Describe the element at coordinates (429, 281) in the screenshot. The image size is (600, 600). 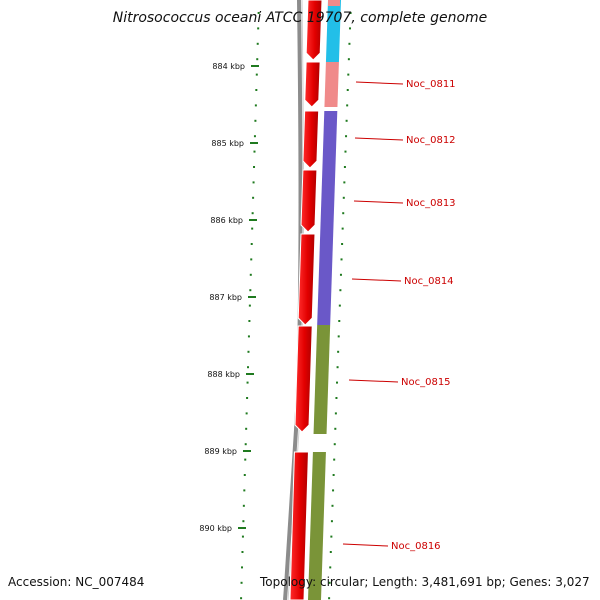
I see `gene-label: Noc_0814` at that location.